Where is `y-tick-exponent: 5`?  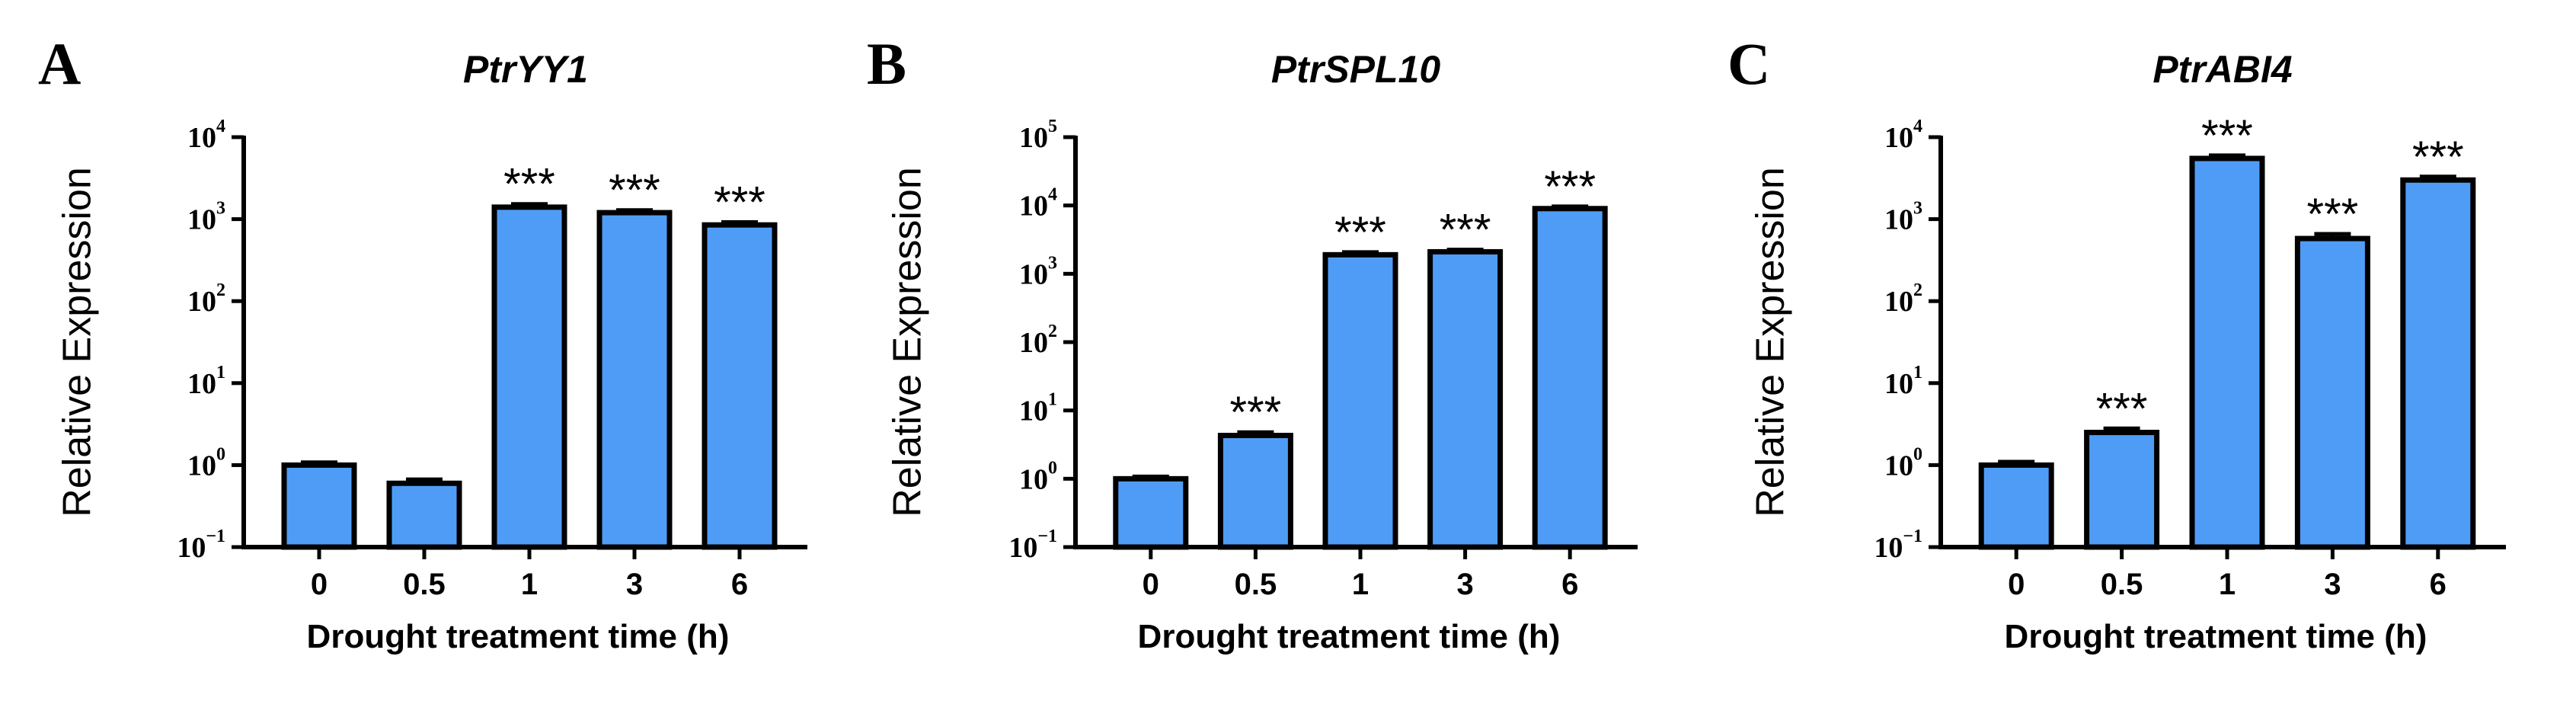
y-tick-exponent: 5 is located at coordinates (1053, 126).